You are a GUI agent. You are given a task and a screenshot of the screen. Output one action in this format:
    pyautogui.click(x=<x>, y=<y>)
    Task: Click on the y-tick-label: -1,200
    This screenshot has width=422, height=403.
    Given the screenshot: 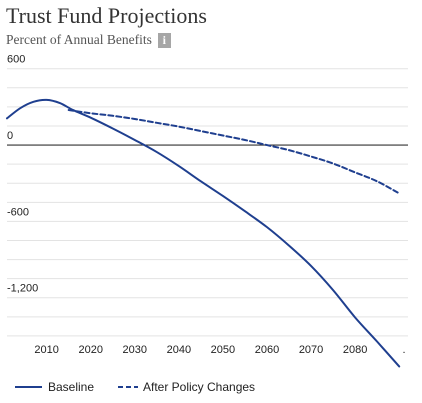 What is the action you would take?
    pyautogui.click(x=22, y=289)
    